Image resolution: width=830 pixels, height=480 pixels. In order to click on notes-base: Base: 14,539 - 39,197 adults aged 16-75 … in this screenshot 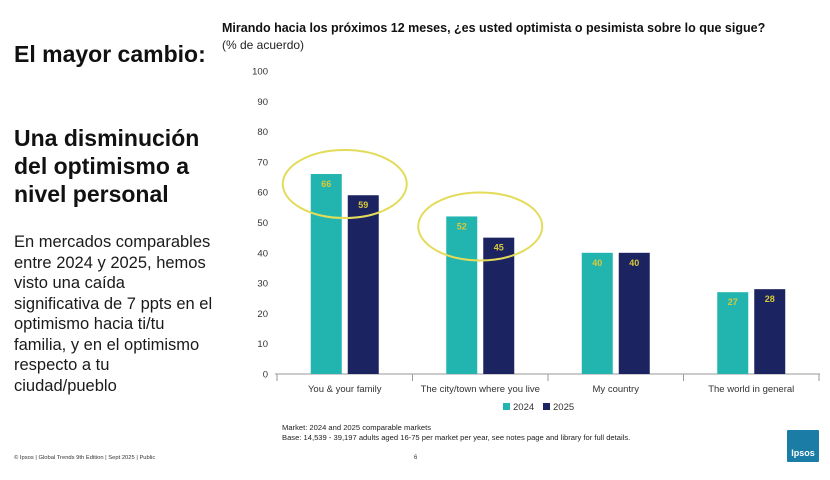, I will do `click(456, 437)`.